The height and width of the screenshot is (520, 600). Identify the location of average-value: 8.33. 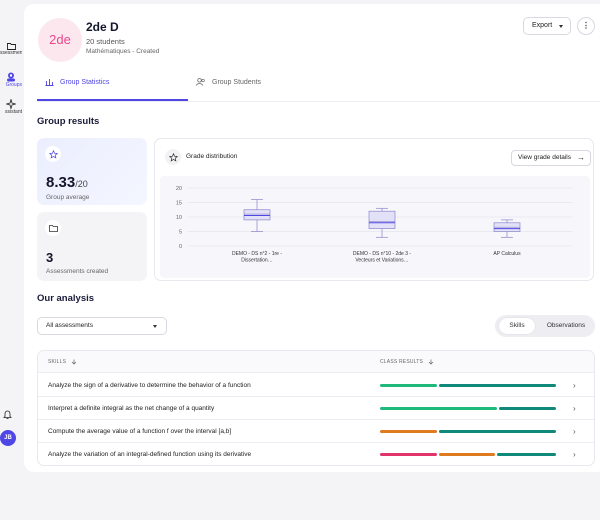
(61, 182).